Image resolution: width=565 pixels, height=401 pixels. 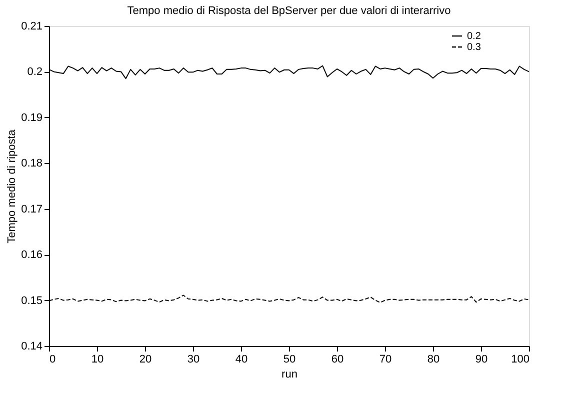 What do you see at coordinates (520, 360) in the screenshot?
I see `x-tick-label: 100` at bounding box center [520, 360].